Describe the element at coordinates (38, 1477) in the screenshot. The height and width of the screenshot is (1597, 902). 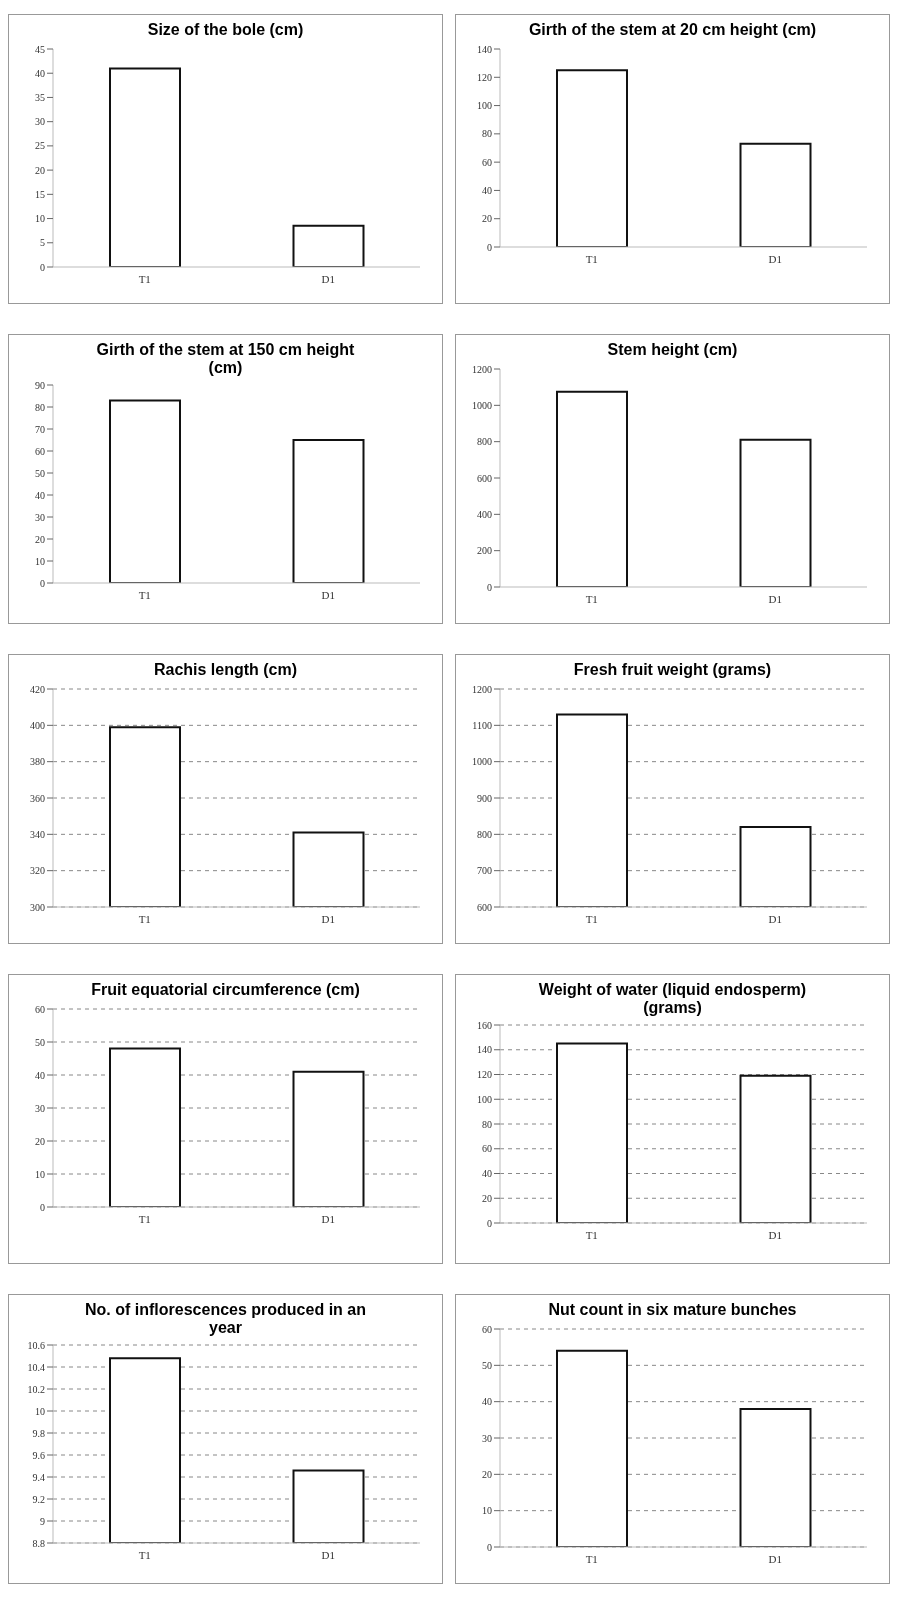
I see `y-tick-label: 9.4` at that location.